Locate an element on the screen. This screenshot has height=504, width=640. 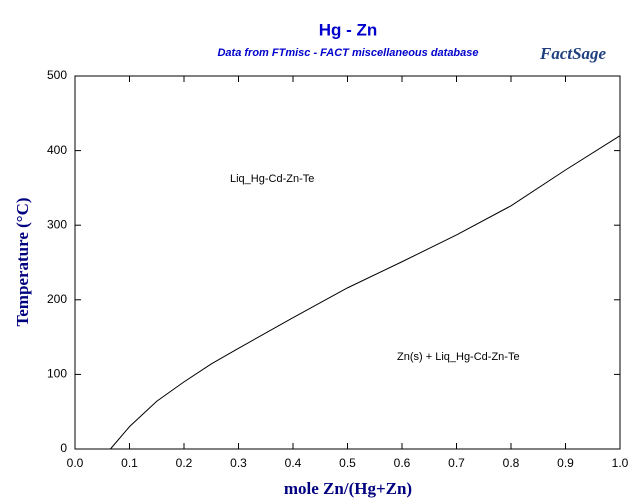
y-tick-label: 300 is located at coordinates (57, 224).